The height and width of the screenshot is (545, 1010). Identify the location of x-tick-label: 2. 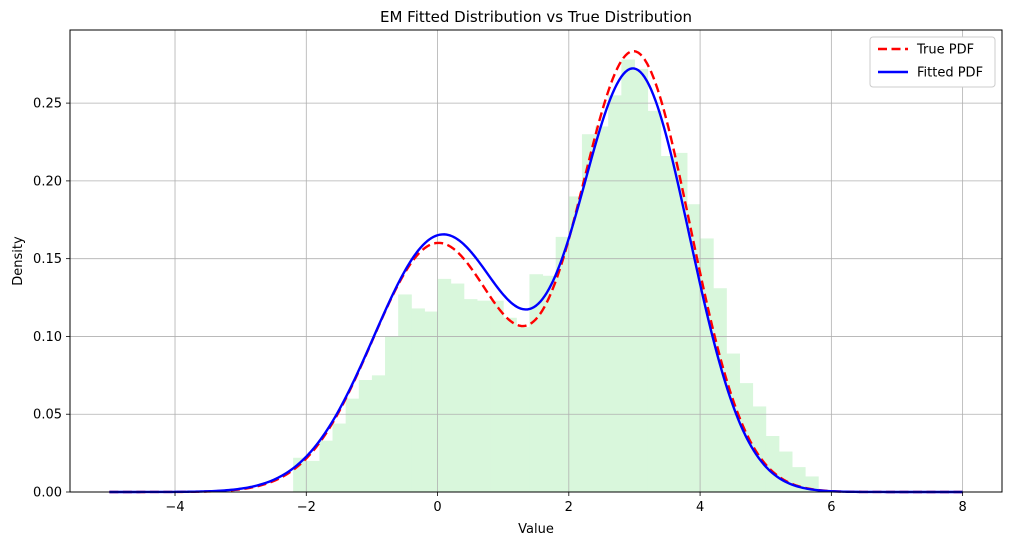
(569, 507).